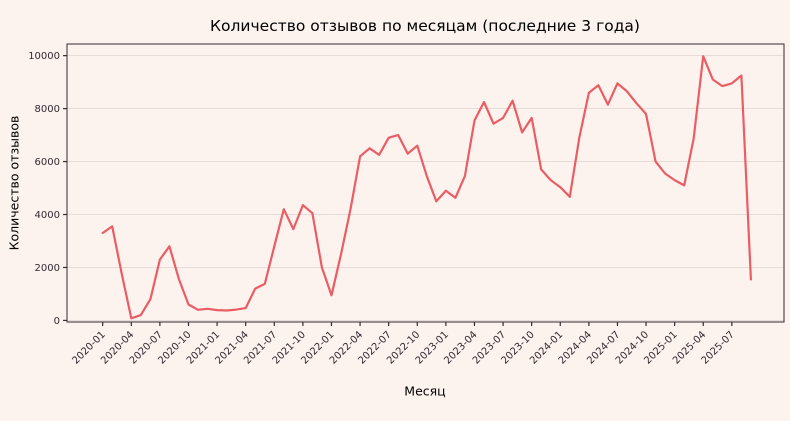 The image size is (790, 421). I want to click on y-tick-label: 2000, so click(47, 268).